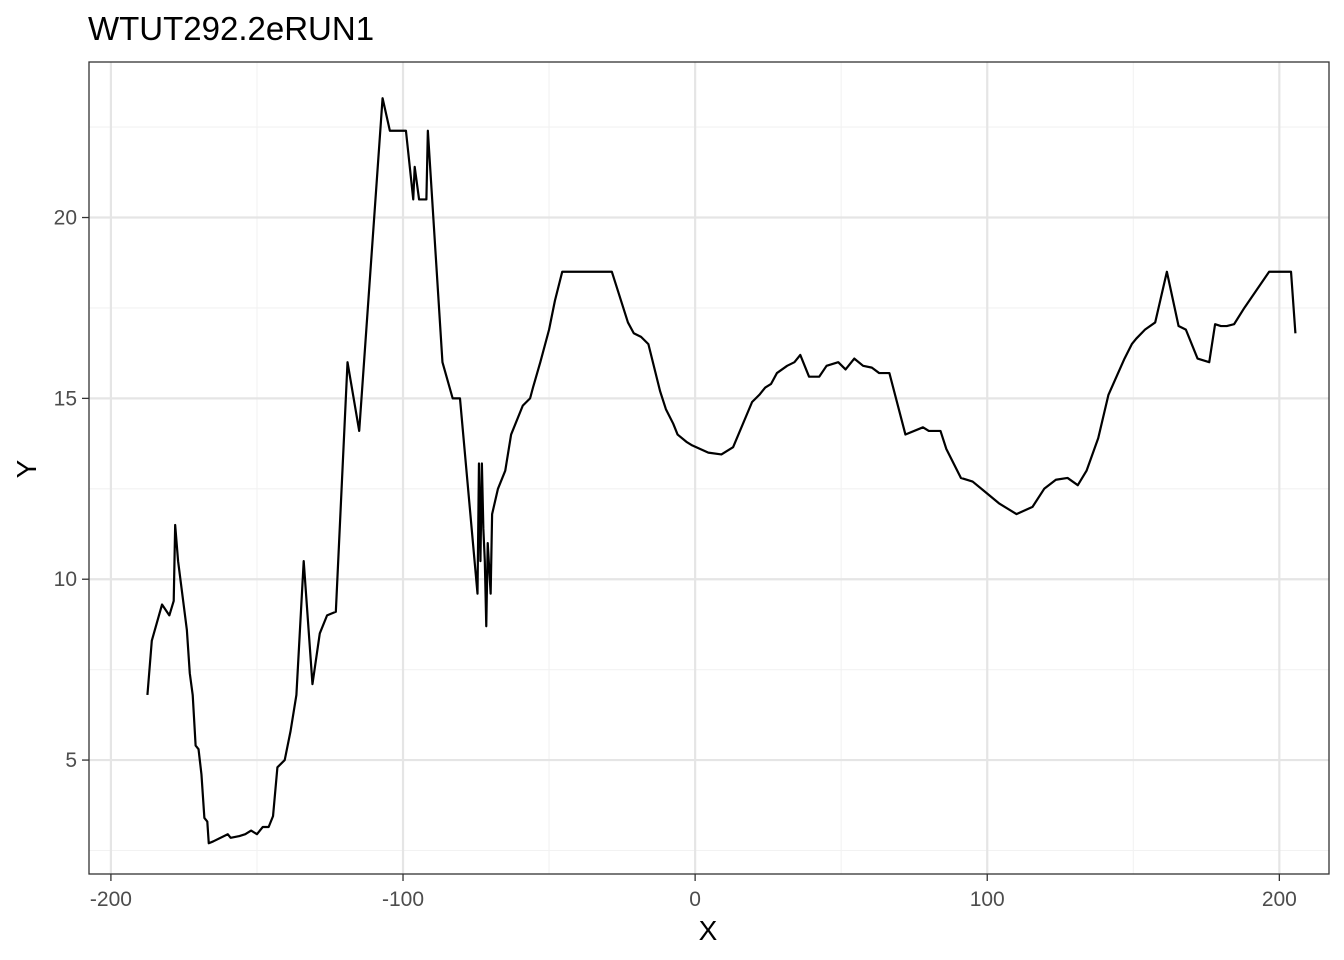 The image size is (1344, 960). I want to click on chart-title: WTUT292.2eRUN1, so click(231, 28).